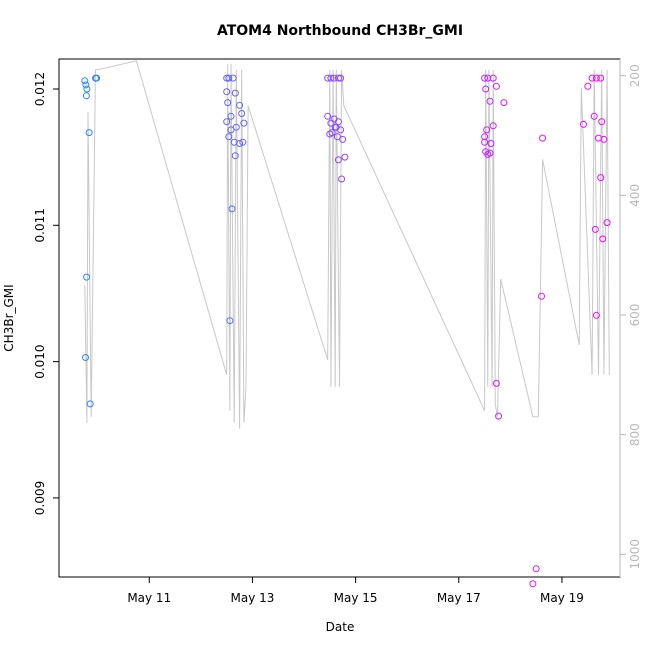 This screenshot has height=650, width=650. I want to click on y-axis-left: 0.009 0.010 0.011 0.012, so click(46, 293).